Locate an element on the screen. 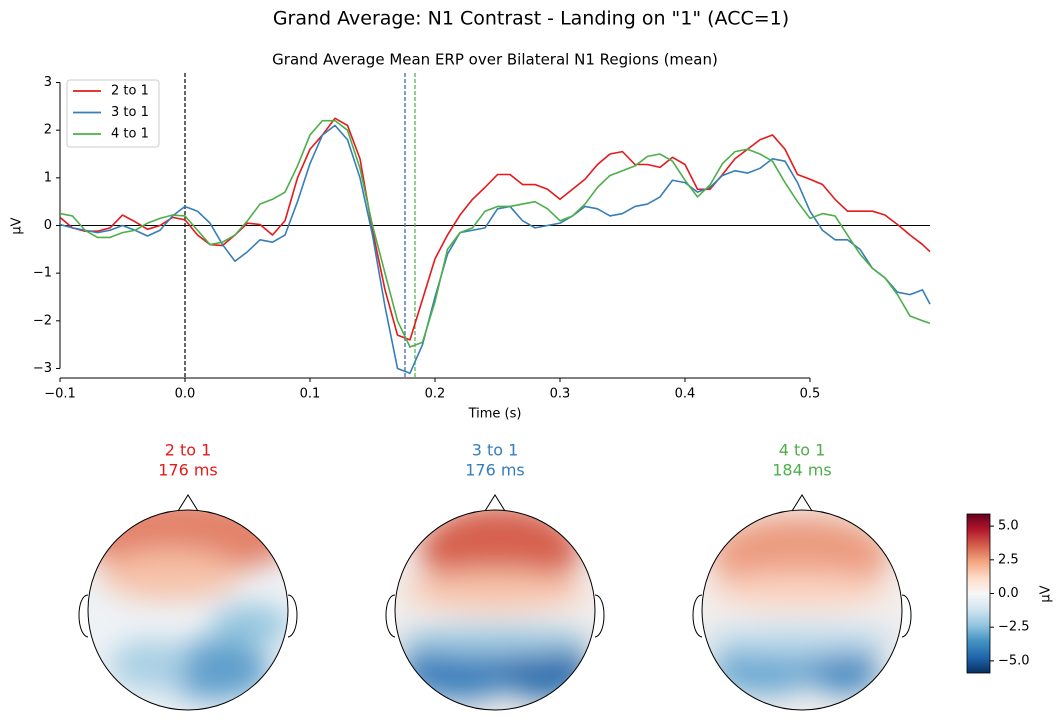  topomap-title: 3 to 1 is located at coordinates (495, 450).